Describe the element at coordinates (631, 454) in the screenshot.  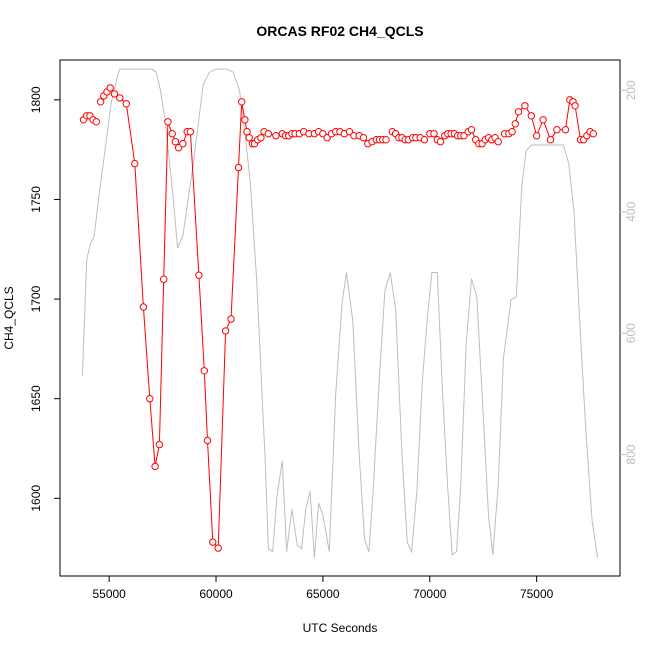
I see `y2-tick-label: 800` at that location.